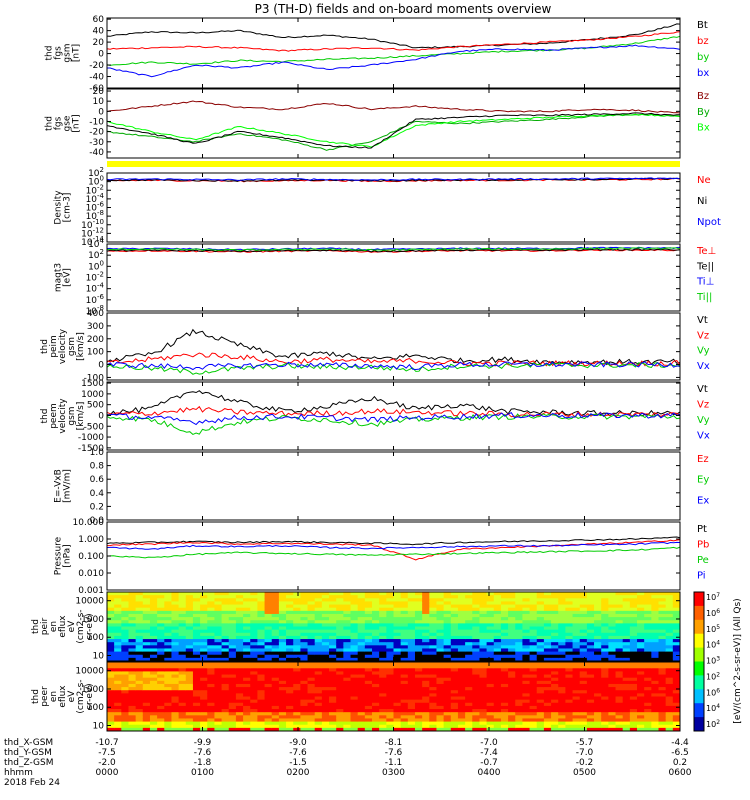 The height and width of the screenshot is (800, 750). Describe the element at coordinates (394, 550) in the screenshot. I see `series-line-Pb` at that location.